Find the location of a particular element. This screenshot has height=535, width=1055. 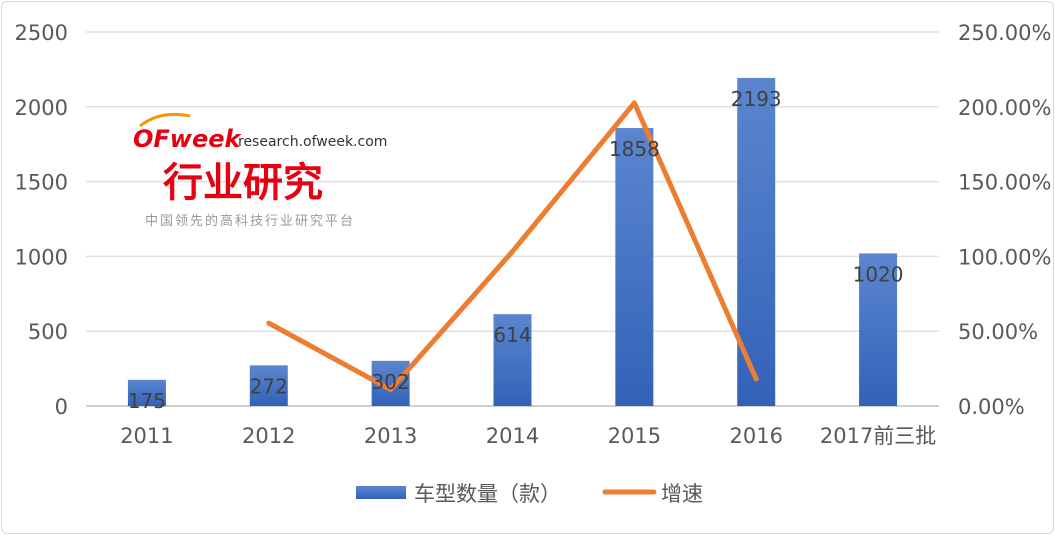

x-tick-label: 2015 is located at coordinates (634, 436).